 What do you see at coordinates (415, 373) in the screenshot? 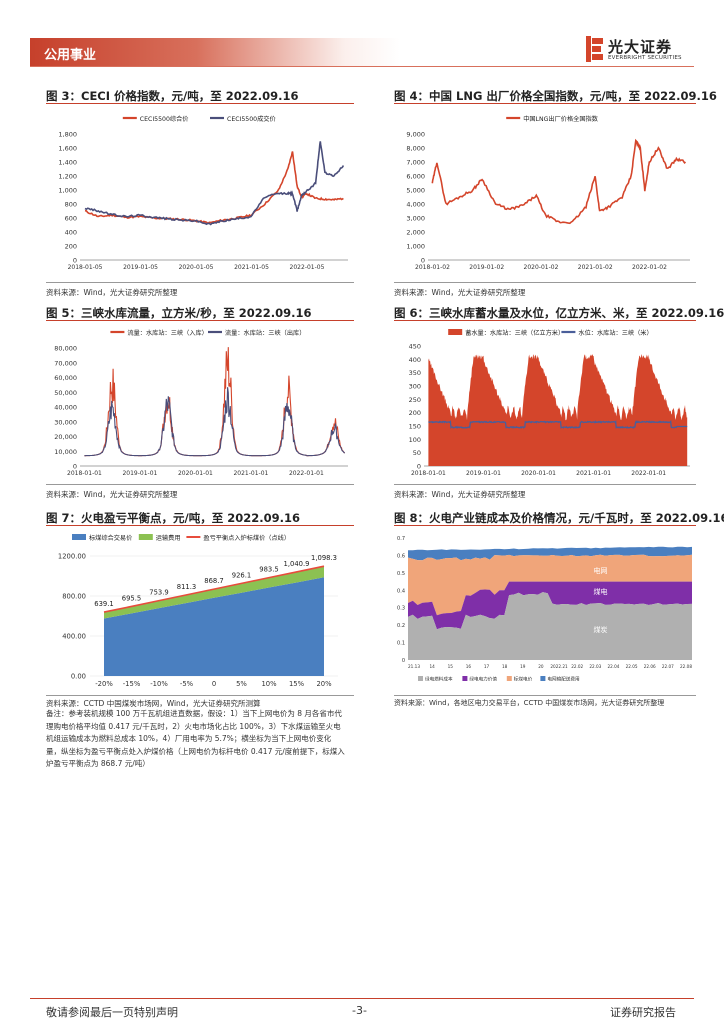
I see `y-tick-label: 350` at bounding box center [415, 373].